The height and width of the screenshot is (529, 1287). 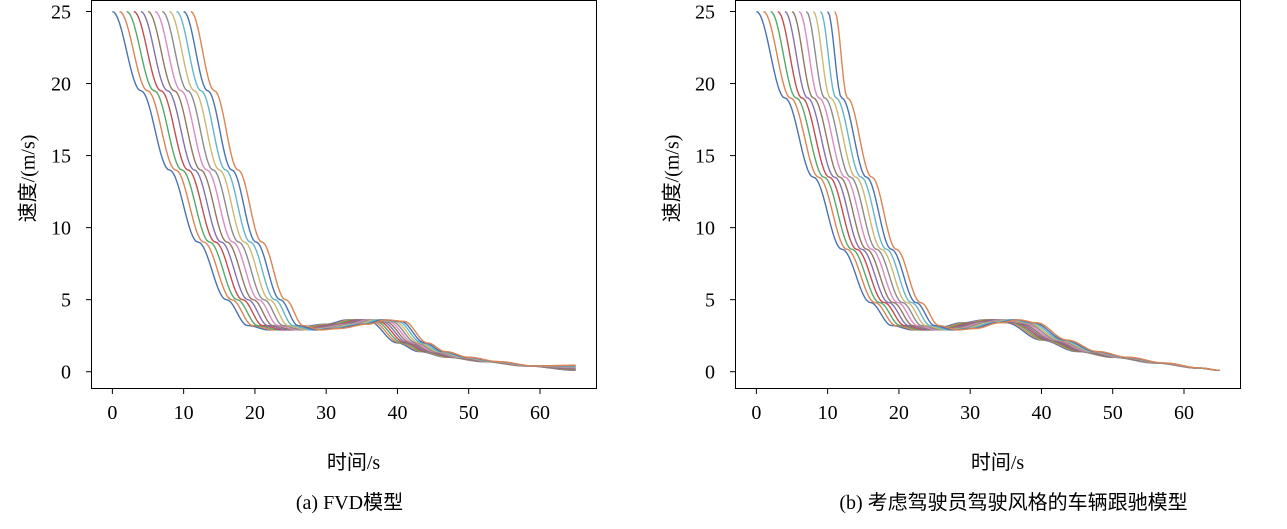 I want to click on chart-b-caption: (b) 考虑驾驶员驾驶风格的车辆跟驰模型, so click(x=1013, y=503).